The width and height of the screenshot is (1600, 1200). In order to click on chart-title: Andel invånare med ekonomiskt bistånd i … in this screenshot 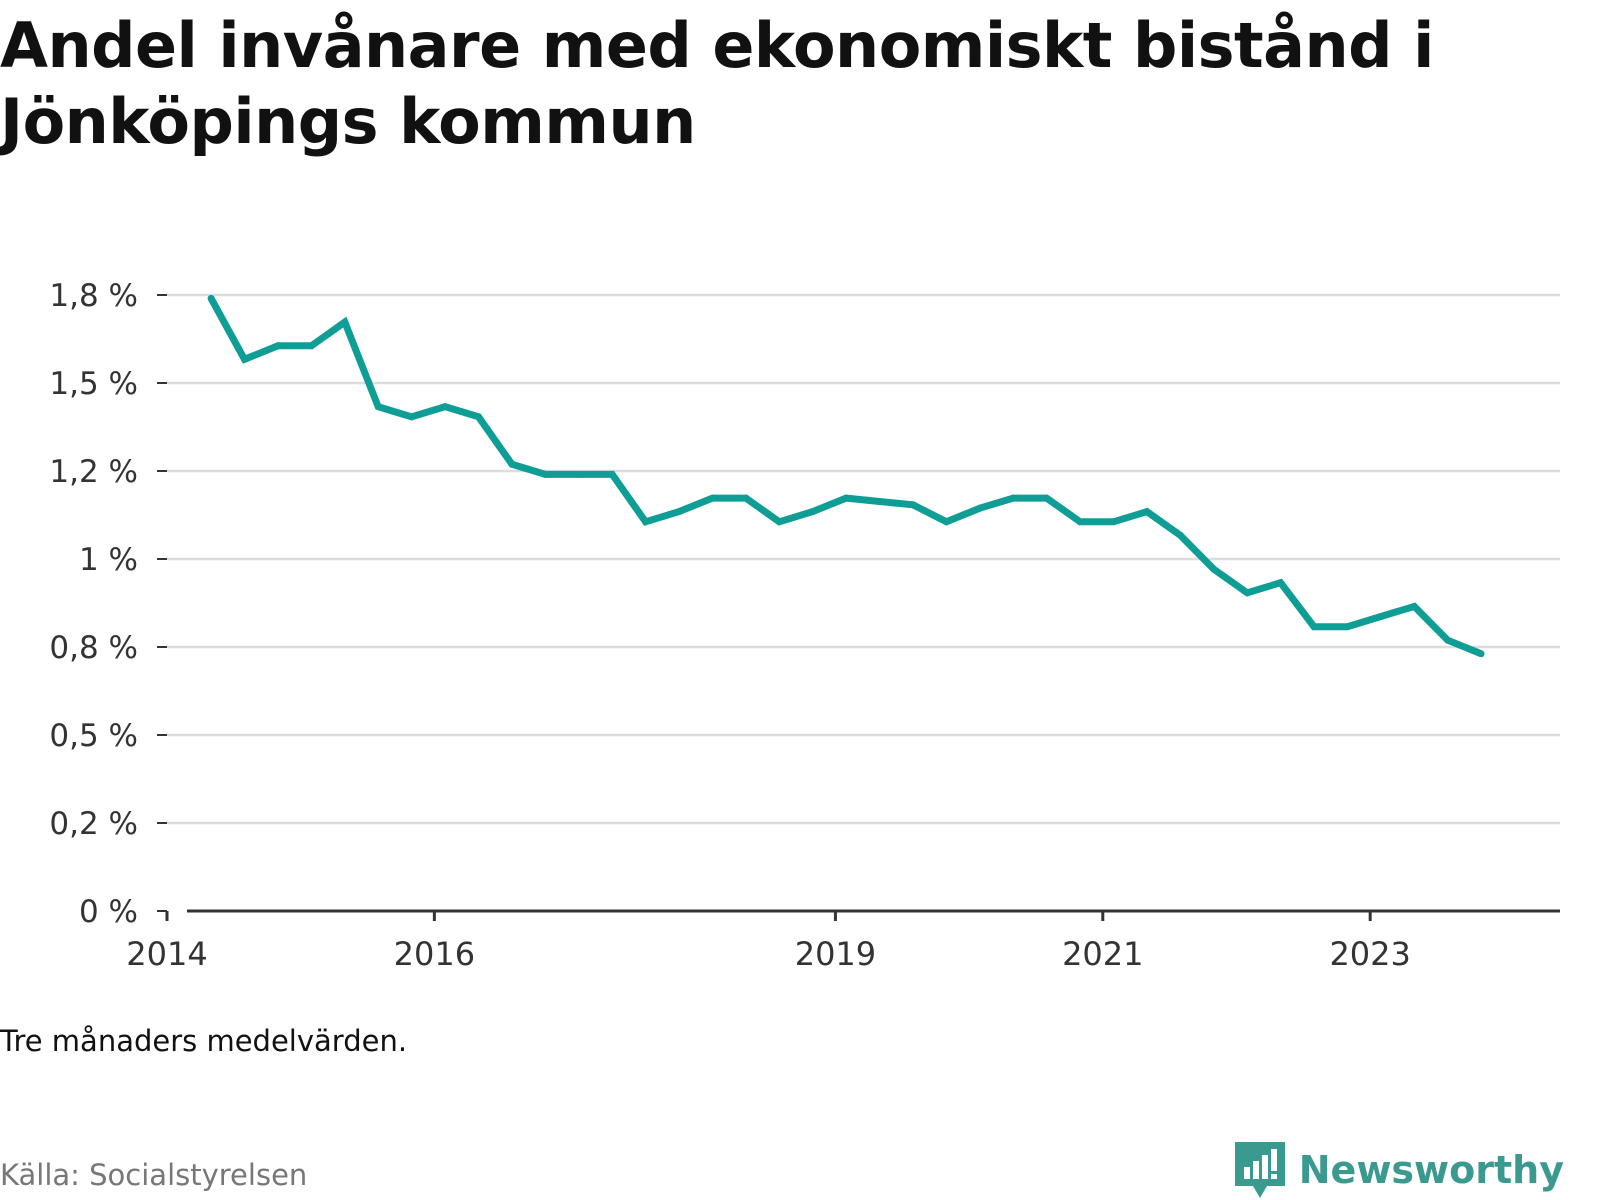, I will do `click(717, 83)`.